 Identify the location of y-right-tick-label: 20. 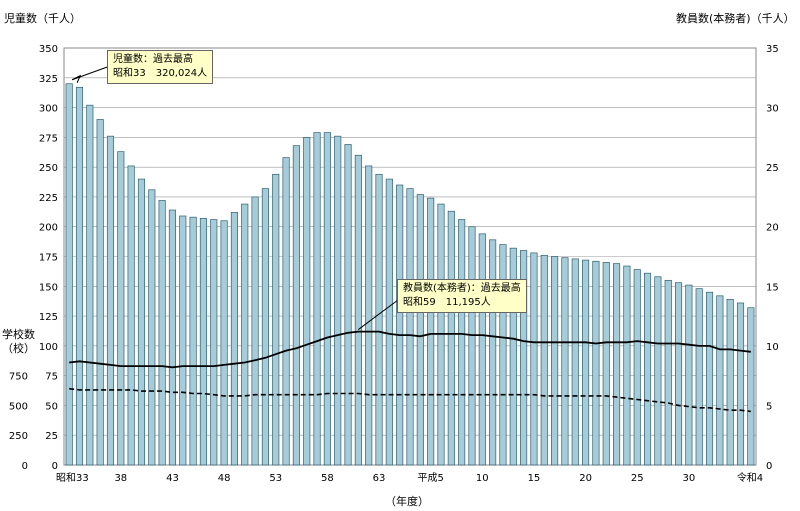
(772, 228).